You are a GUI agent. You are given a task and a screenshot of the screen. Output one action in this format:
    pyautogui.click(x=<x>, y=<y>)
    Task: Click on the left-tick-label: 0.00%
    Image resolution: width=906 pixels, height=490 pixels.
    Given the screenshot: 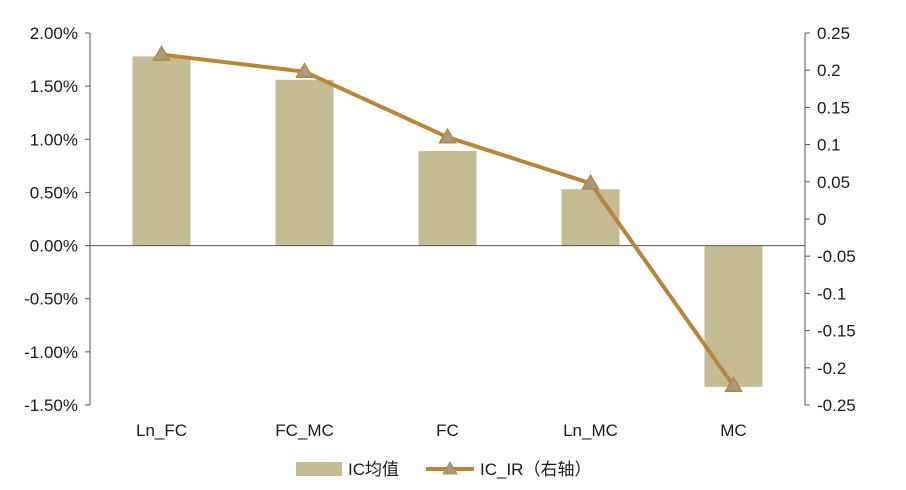 What is the action you would take?
    pyautogui.click(x=54, y=246)
    